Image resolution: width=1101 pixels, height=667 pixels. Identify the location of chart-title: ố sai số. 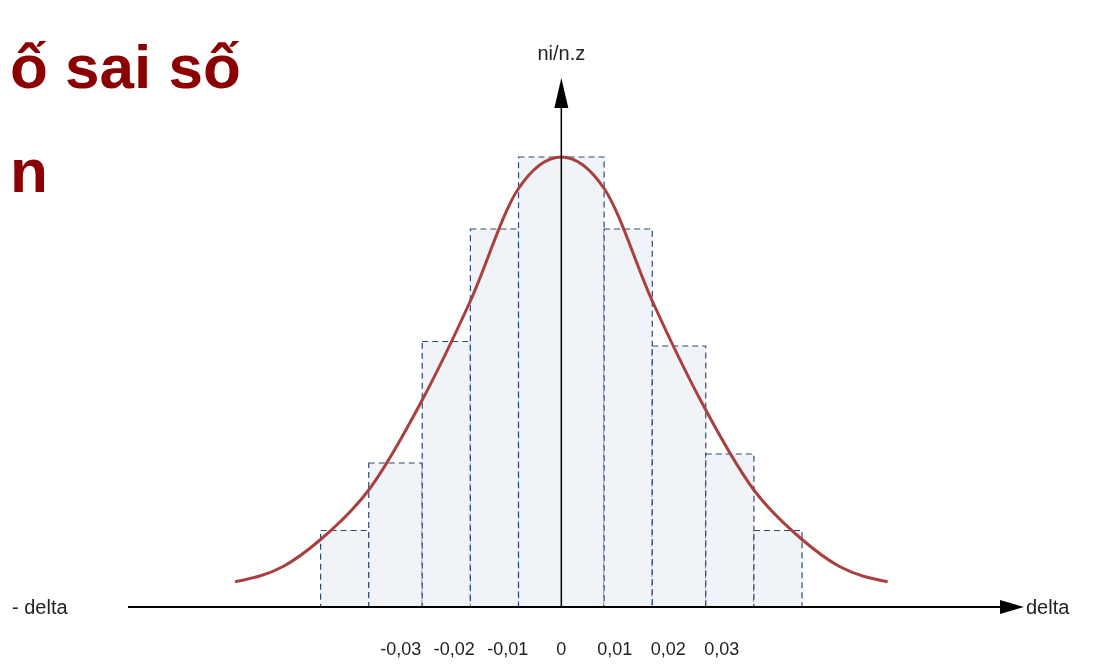
(125, 66).